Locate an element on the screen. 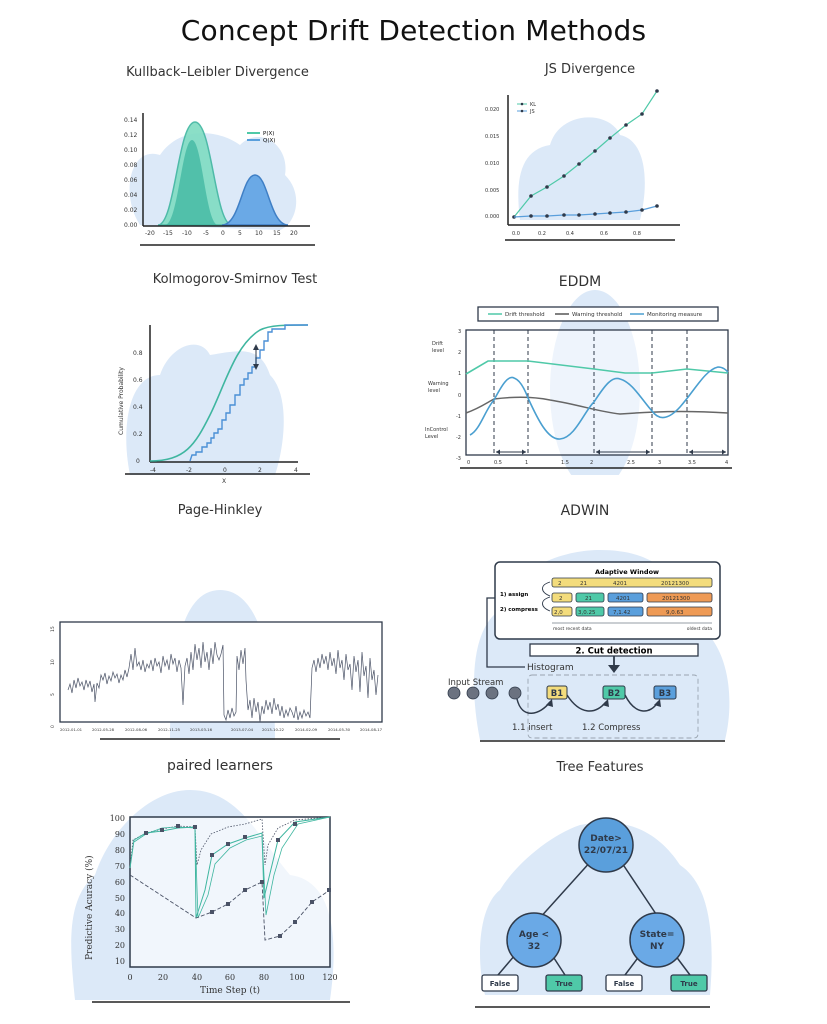  svg-text: 40 is located at coordinates (197, 977).